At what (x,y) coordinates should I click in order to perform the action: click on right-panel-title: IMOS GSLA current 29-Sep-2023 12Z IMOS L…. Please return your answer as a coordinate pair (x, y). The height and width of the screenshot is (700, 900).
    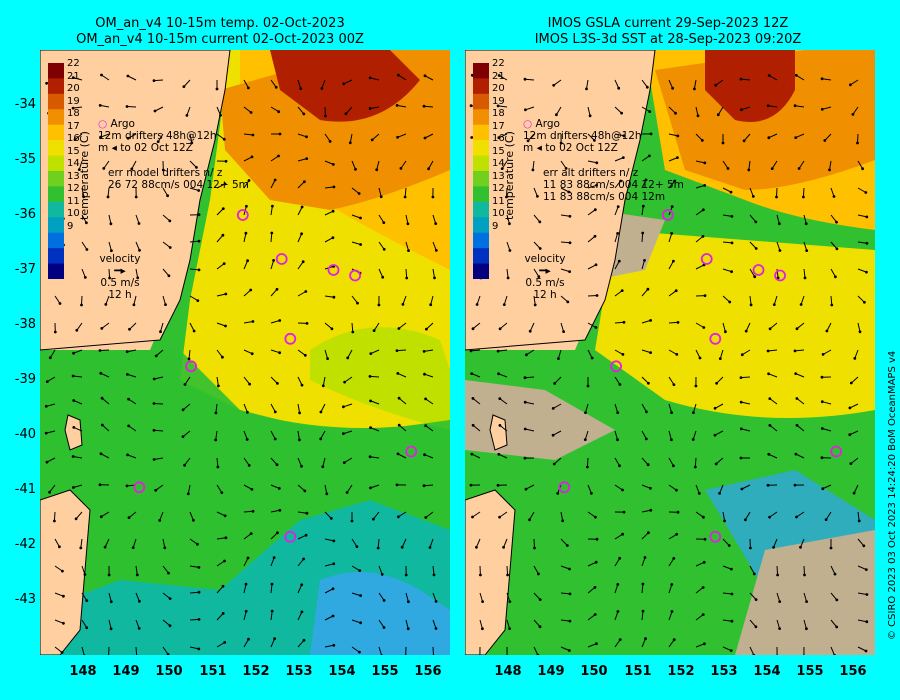
    Looking at the image, I should click on (668, 32).